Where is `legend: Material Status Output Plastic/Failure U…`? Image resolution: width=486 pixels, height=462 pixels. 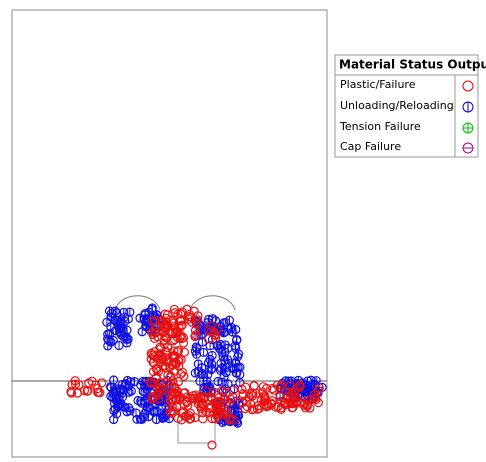
legend: Material Status Output Plastic/Failure U… is located at coordinates (410, 106).